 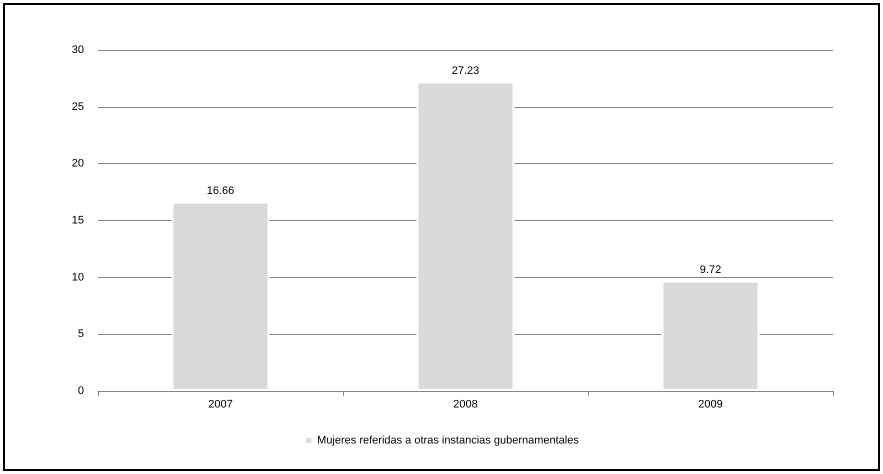 What do you see at coordinates (78, 277) in the screenshot?
I see `y-tick-label: 10` at bounding box center [78, 277].